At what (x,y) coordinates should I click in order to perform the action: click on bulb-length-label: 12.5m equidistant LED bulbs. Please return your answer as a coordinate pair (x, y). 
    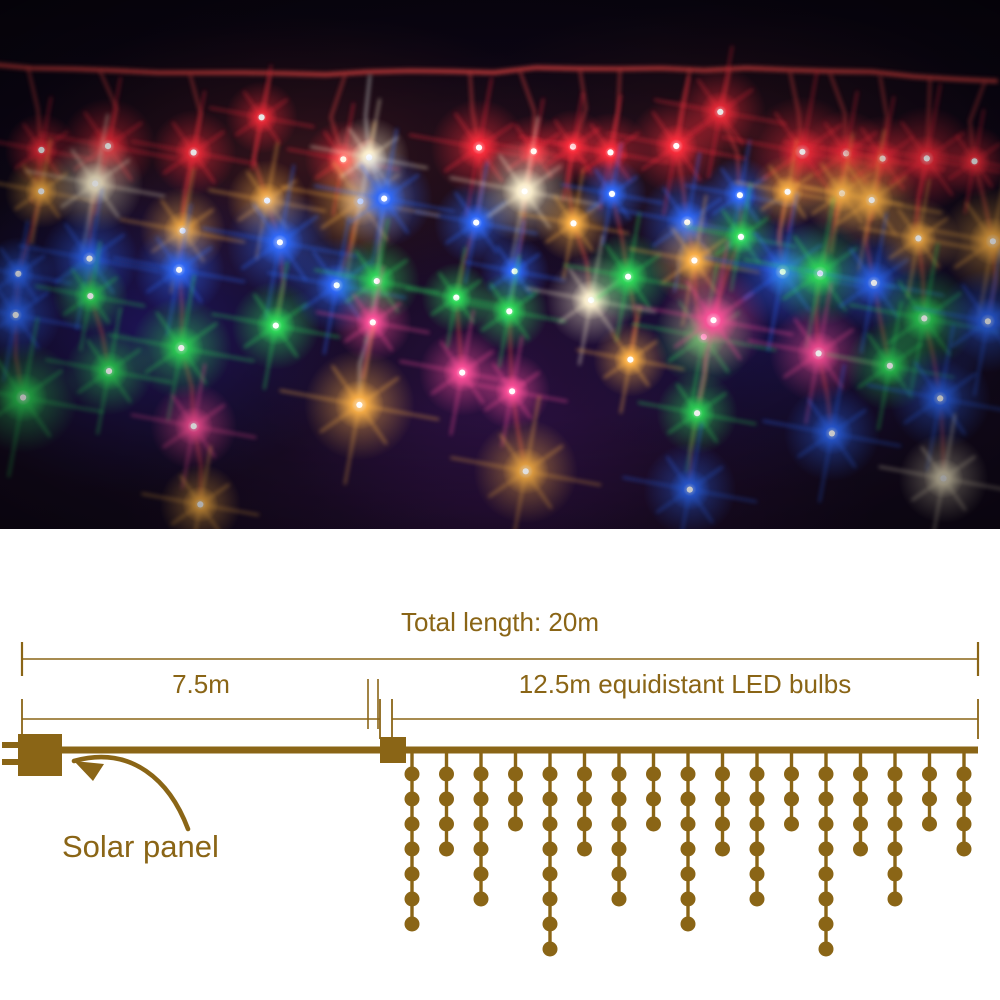
    Looking at the image, I should click on (685, 684).